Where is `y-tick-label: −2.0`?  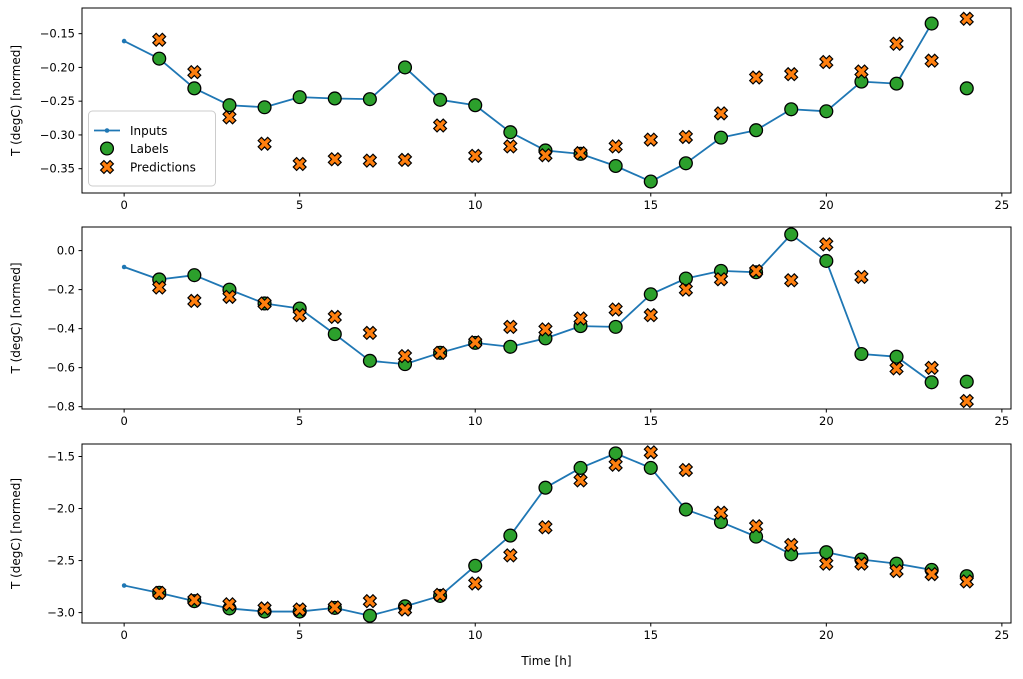 y-tick-label: −2.0 is located at coordinates (61, 509).